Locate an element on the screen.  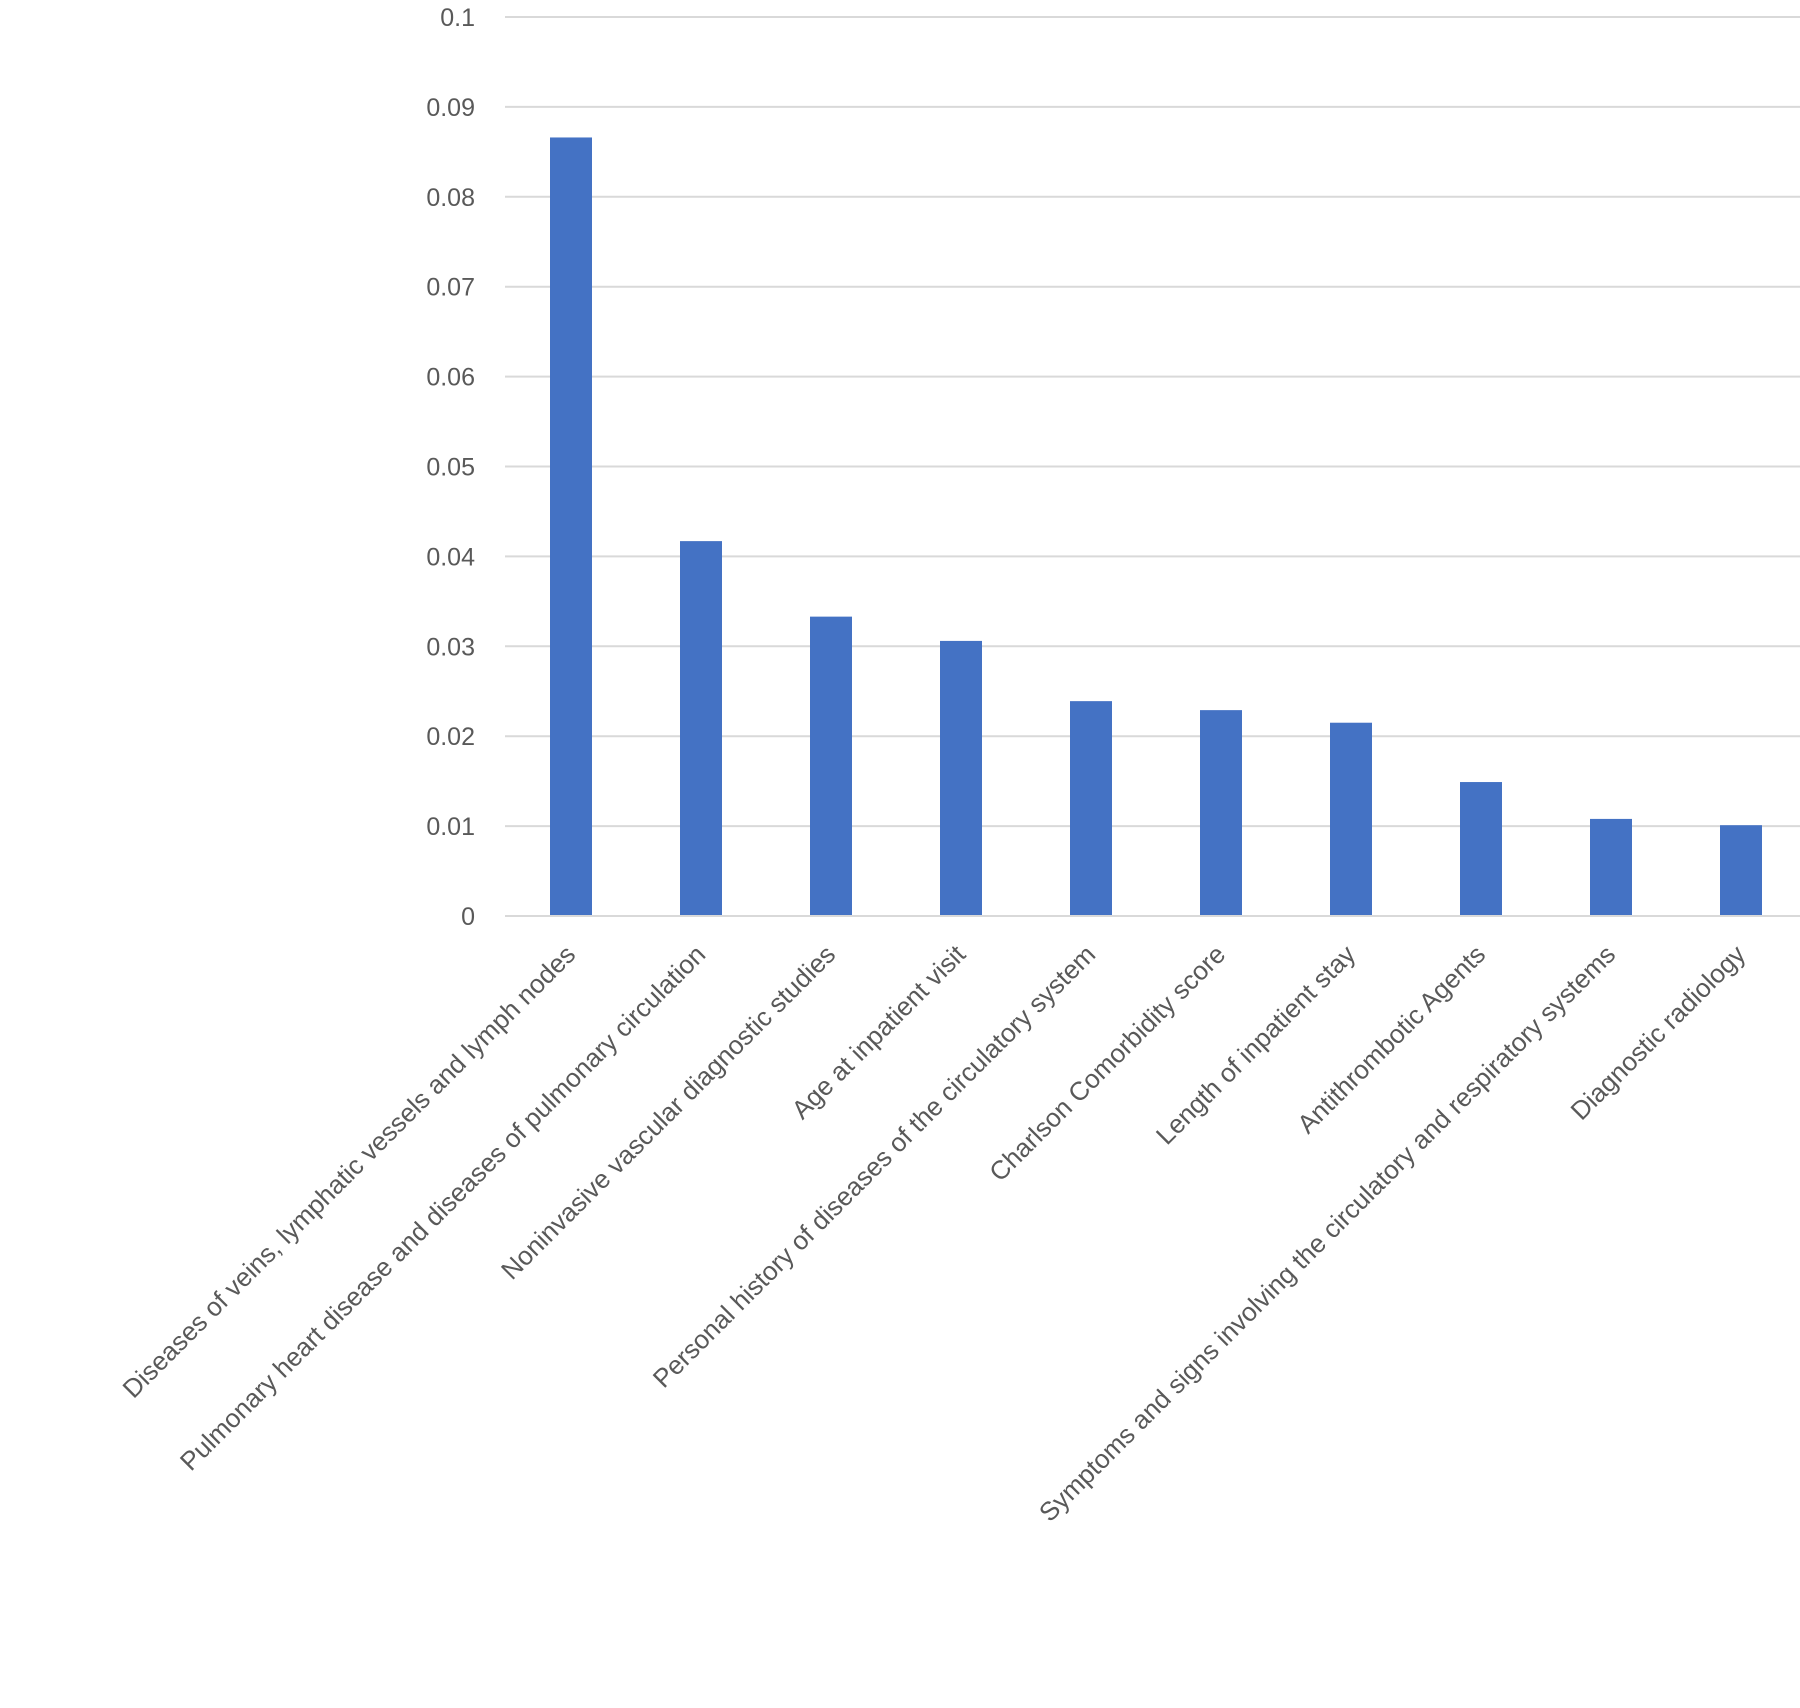
y-tick-label: 0.02 is located at coordinates (450, 737).